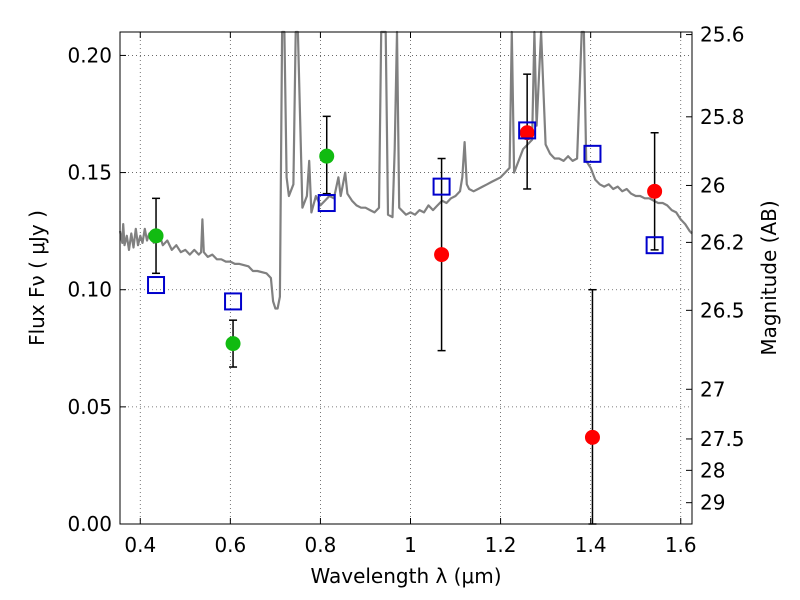  What do you see at coordinates (89, 524) in the screenshot?
I see `y-tick-label: 0.00` at bounding box center [89, 524].